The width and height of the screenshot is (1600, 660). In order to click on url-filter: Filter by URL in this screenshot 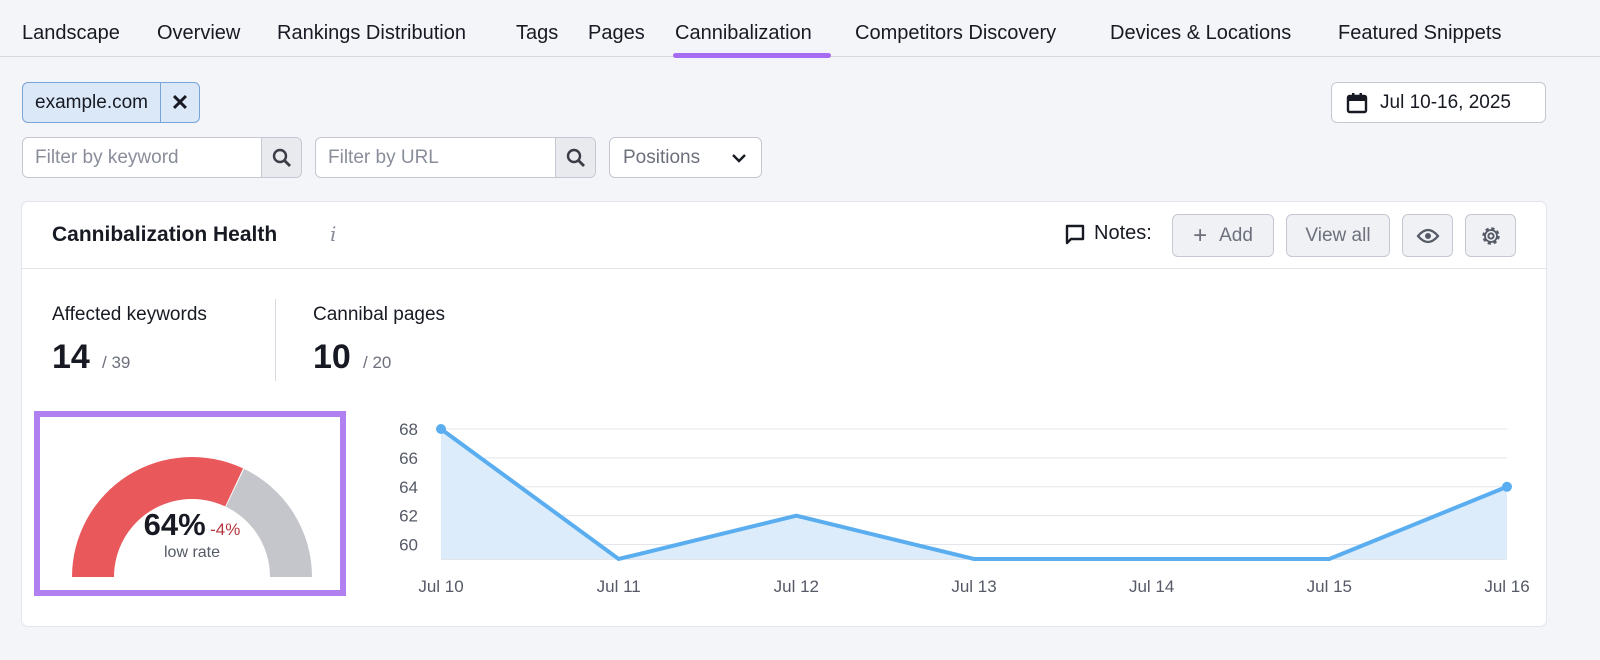, I will do `click(455, 157)`.